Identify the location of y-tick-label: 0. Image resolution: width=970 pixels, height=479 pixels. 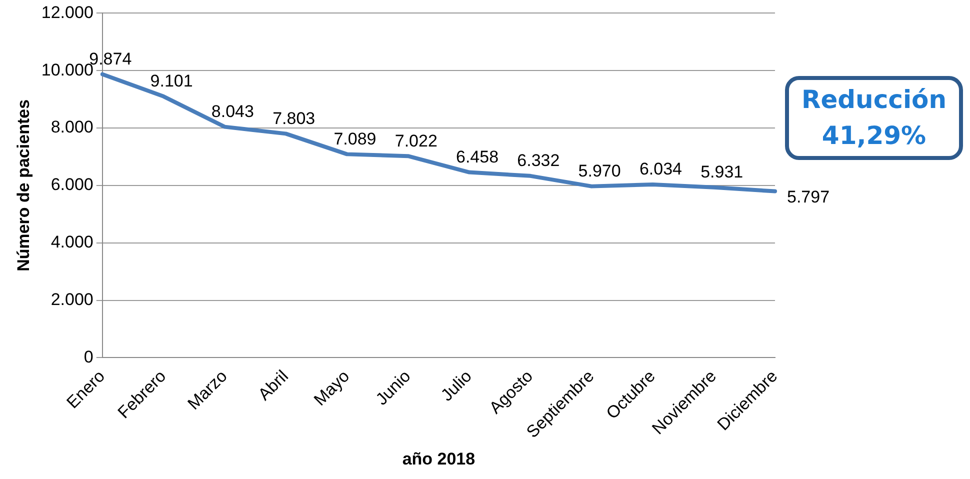
(89, 356).